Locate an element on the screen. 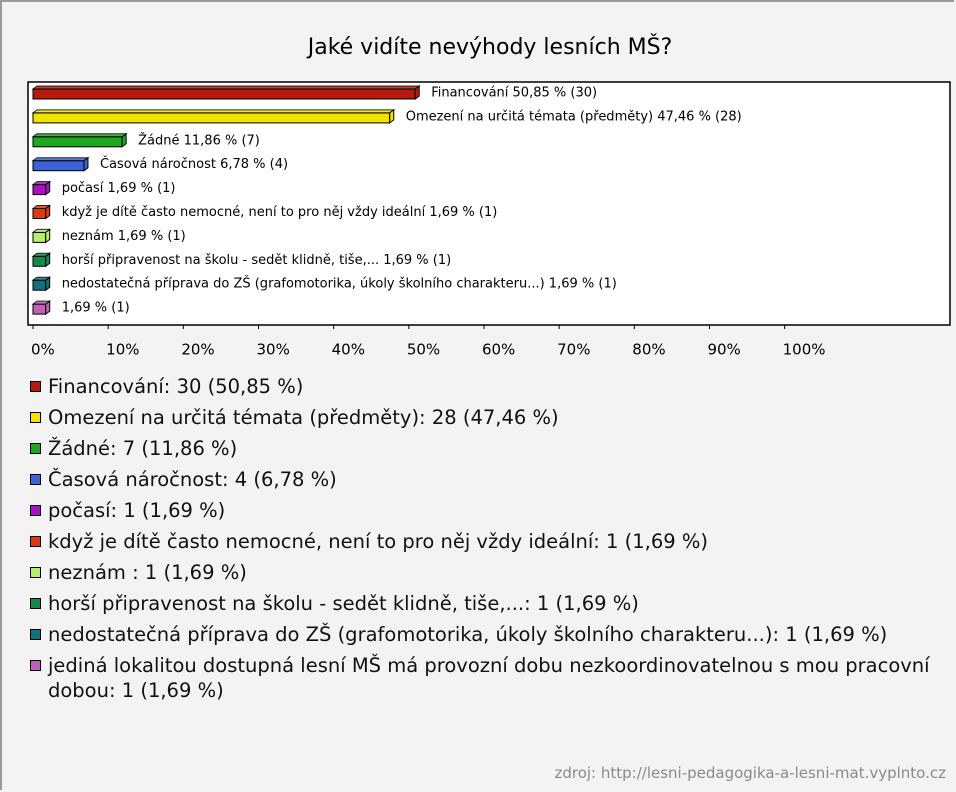  legend-item: neznám : 1 (1,69 %) is located at coordinates (489, 572).